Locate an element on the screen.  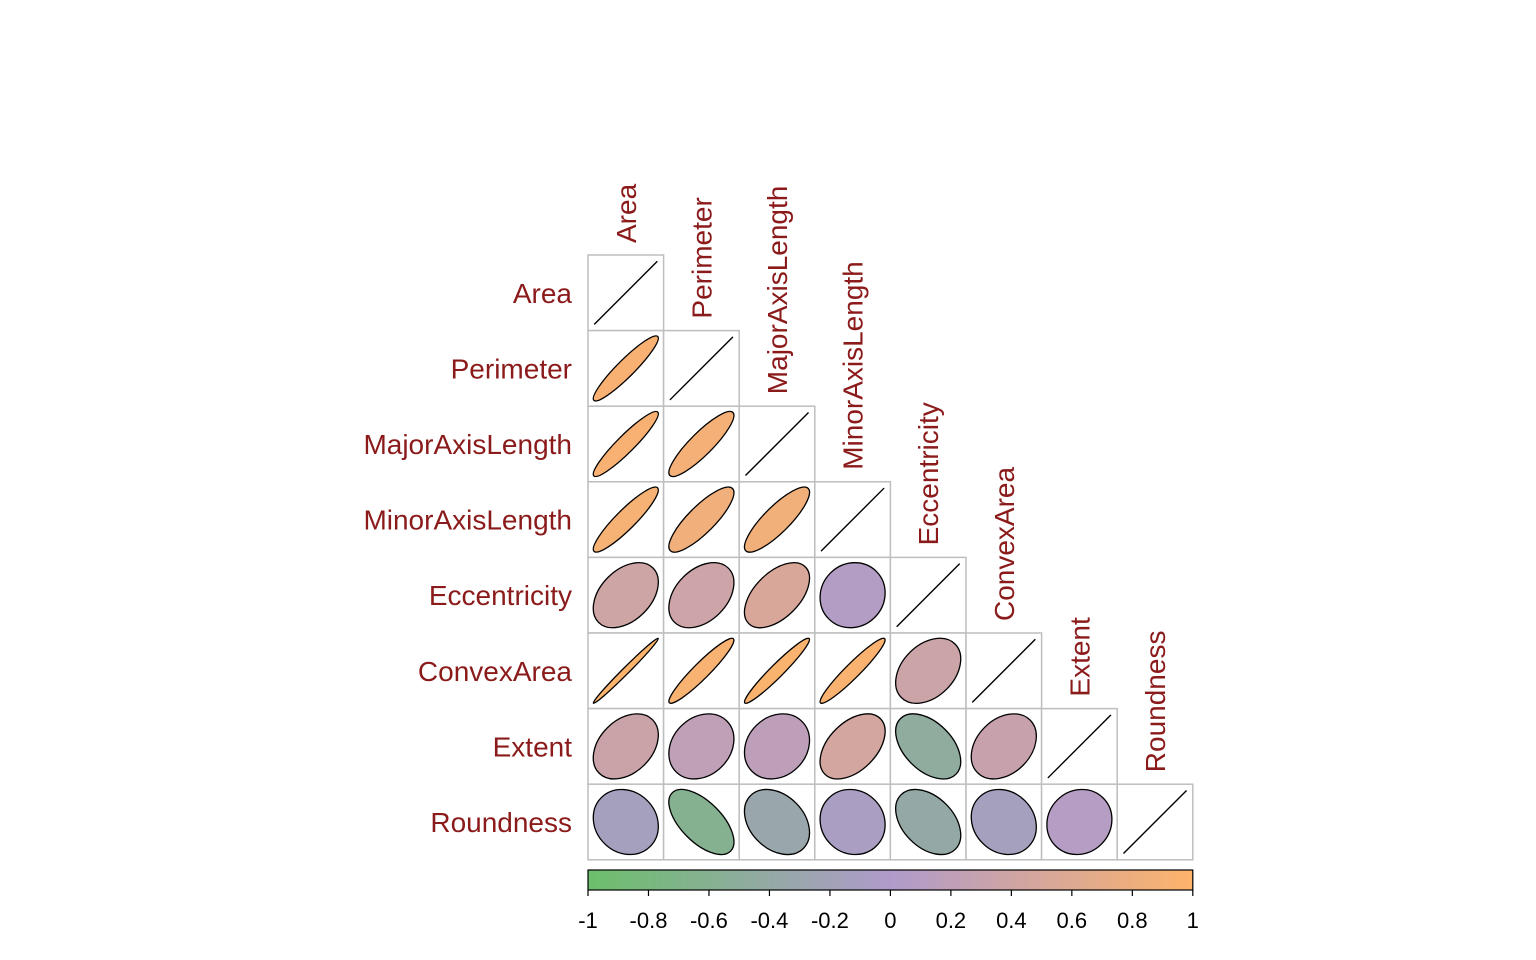
tick-label: 0.2 is located at coordinates (951, 920).